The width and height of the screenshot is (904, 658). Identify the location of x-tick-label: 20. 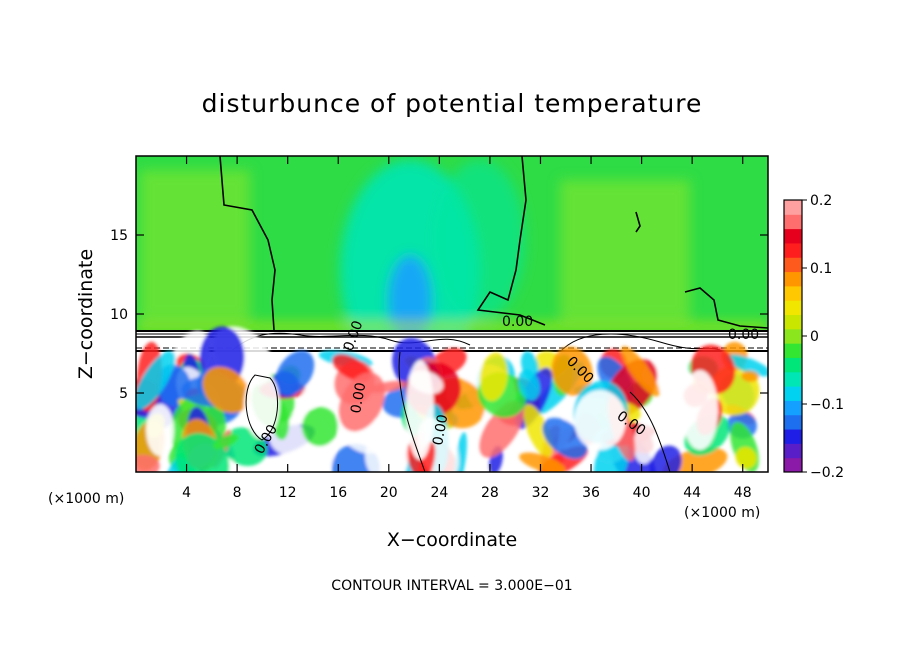
(389, 493).